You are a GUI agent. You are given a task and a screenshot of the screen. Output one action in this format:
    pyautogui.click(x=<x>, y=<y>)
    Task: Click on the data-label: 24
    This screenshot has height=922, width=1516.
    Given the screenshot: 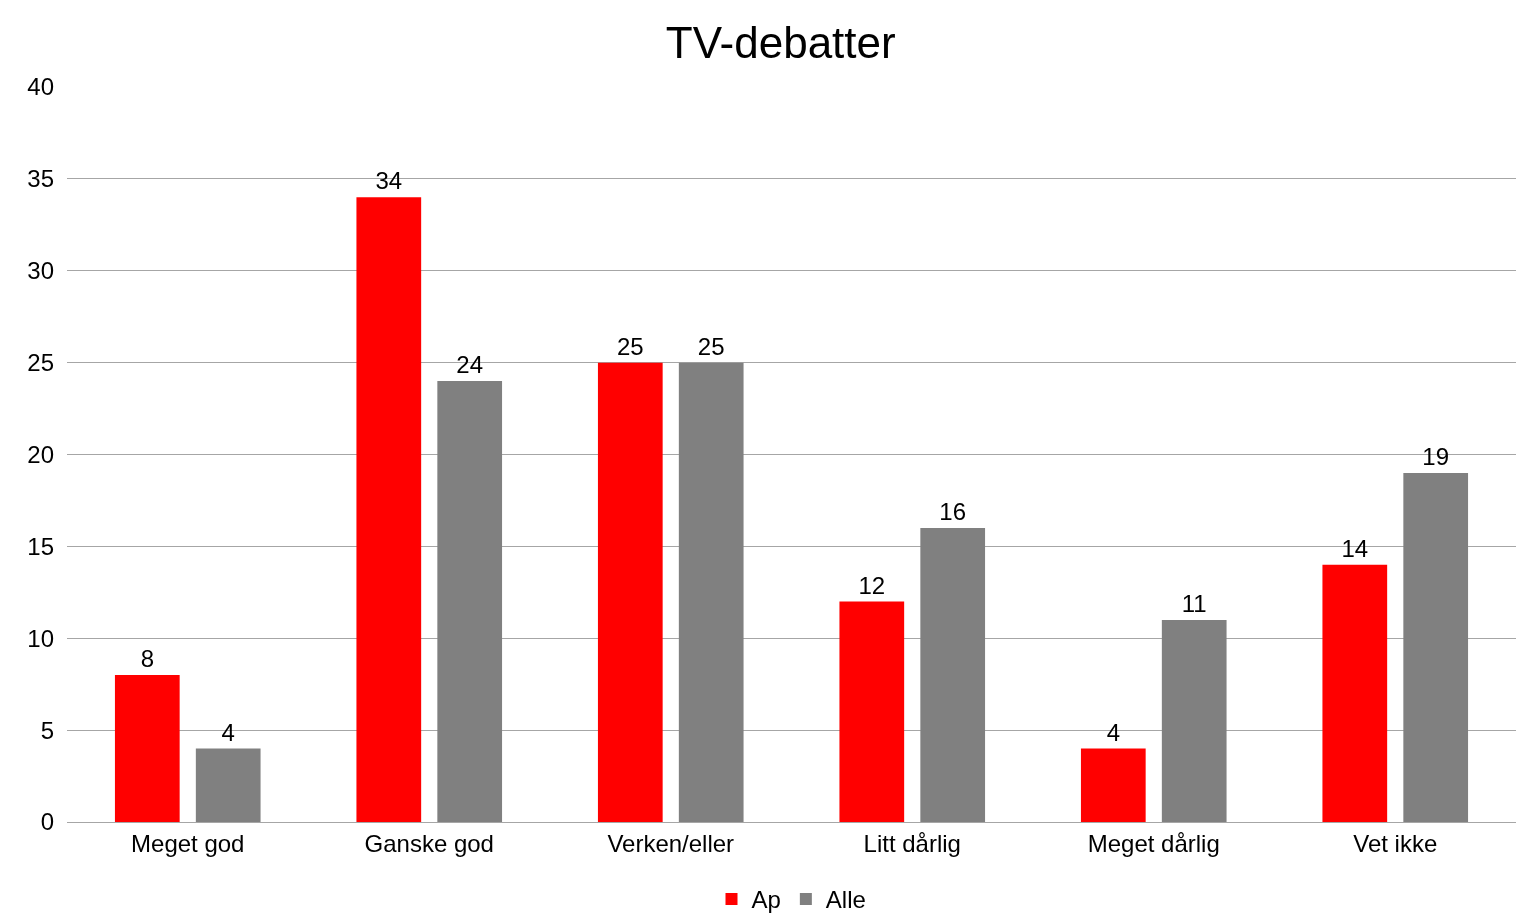 What is the action you would take?
    pyautogui.click(x=470, y=364)
    